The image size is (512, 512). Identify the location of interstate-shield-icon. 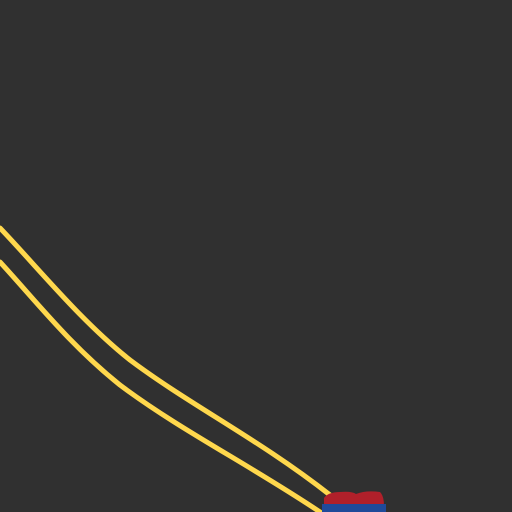
(354, 501).